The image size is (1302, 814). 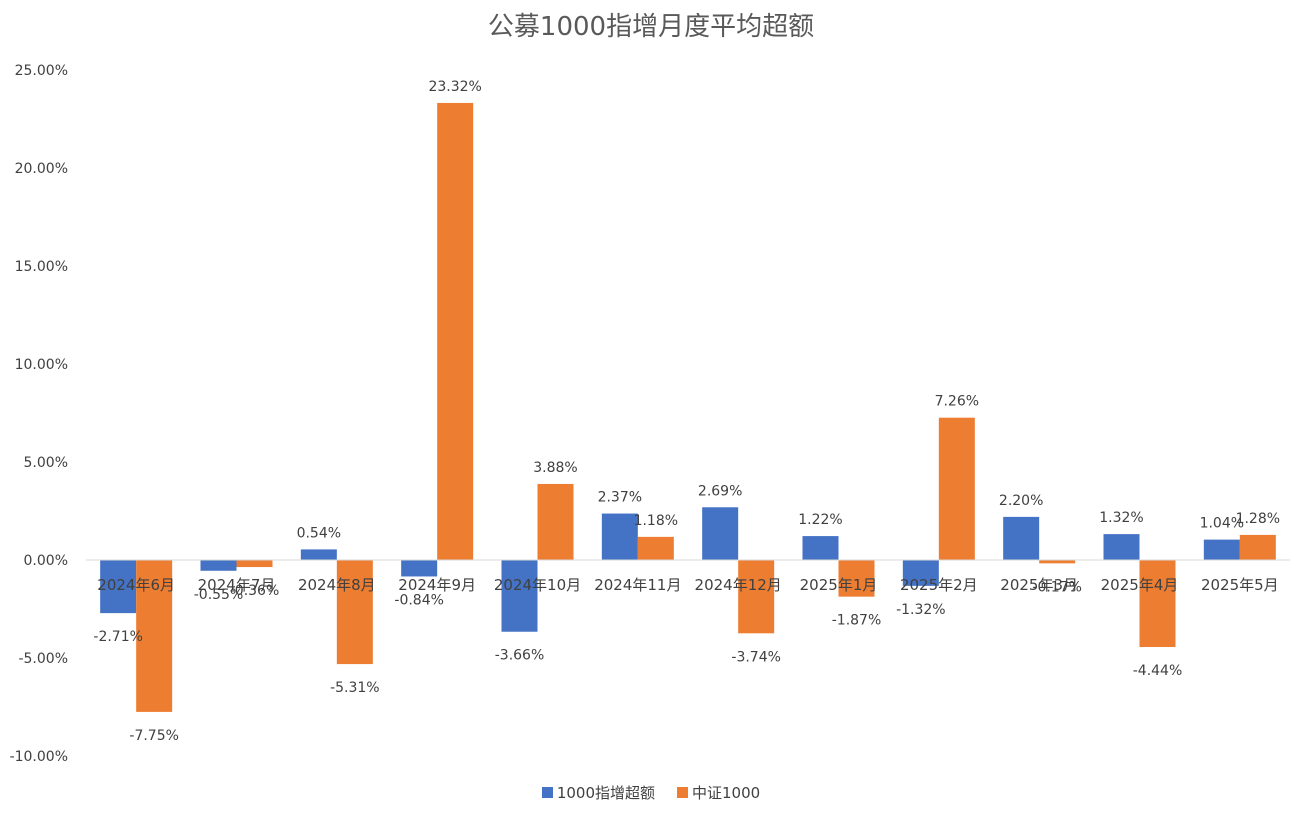 What do you see at coordinates (1240, 585) in the screenshot?
I see `x-category-label: 2025年5月` at bounding box center [1240, 585].